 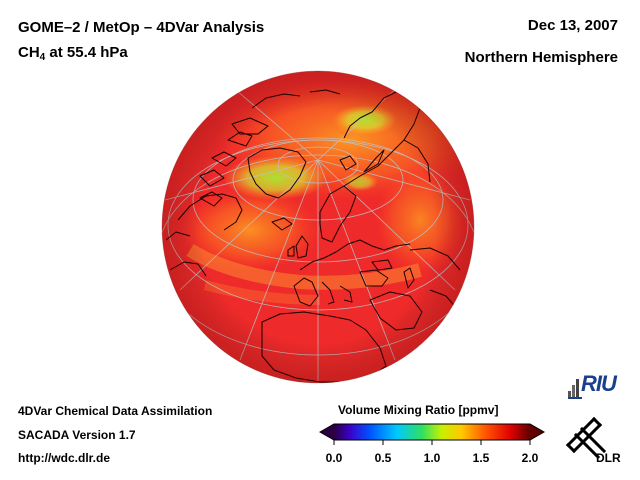 I want to click on colorbar-gradient, so click(x=432, y=432).